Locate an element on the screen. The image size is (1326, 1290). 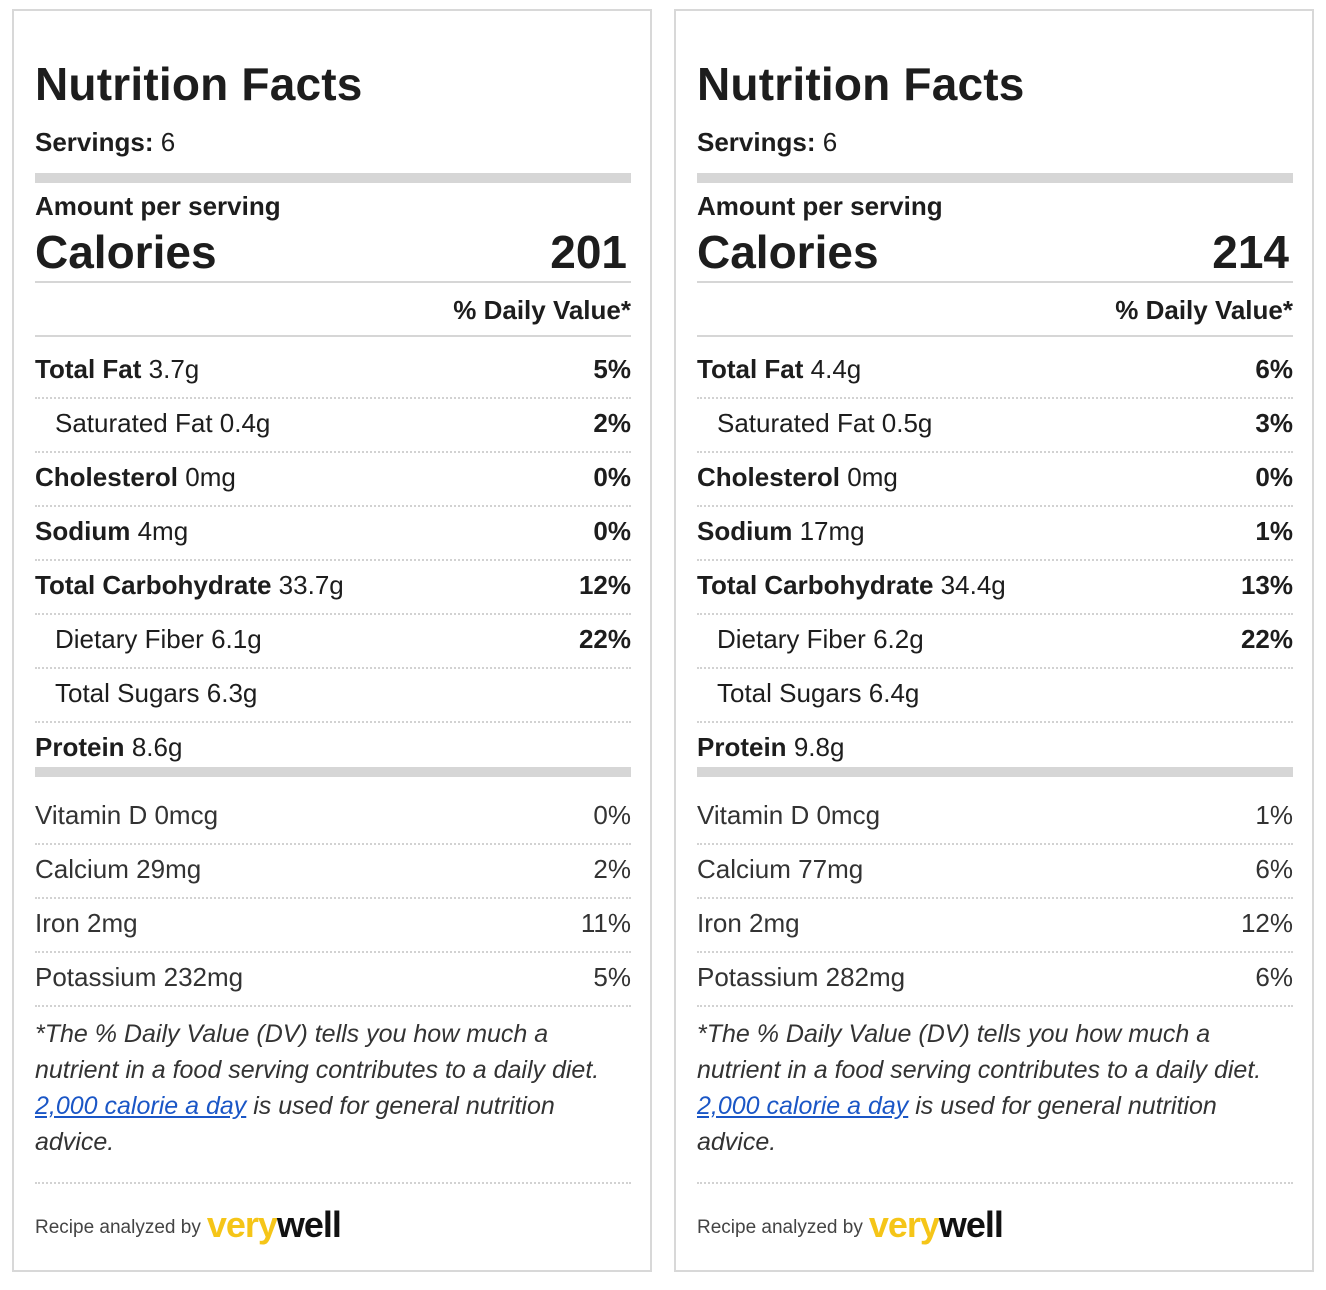
nutrient-pct: 5% is located at coordinates (612, 369).